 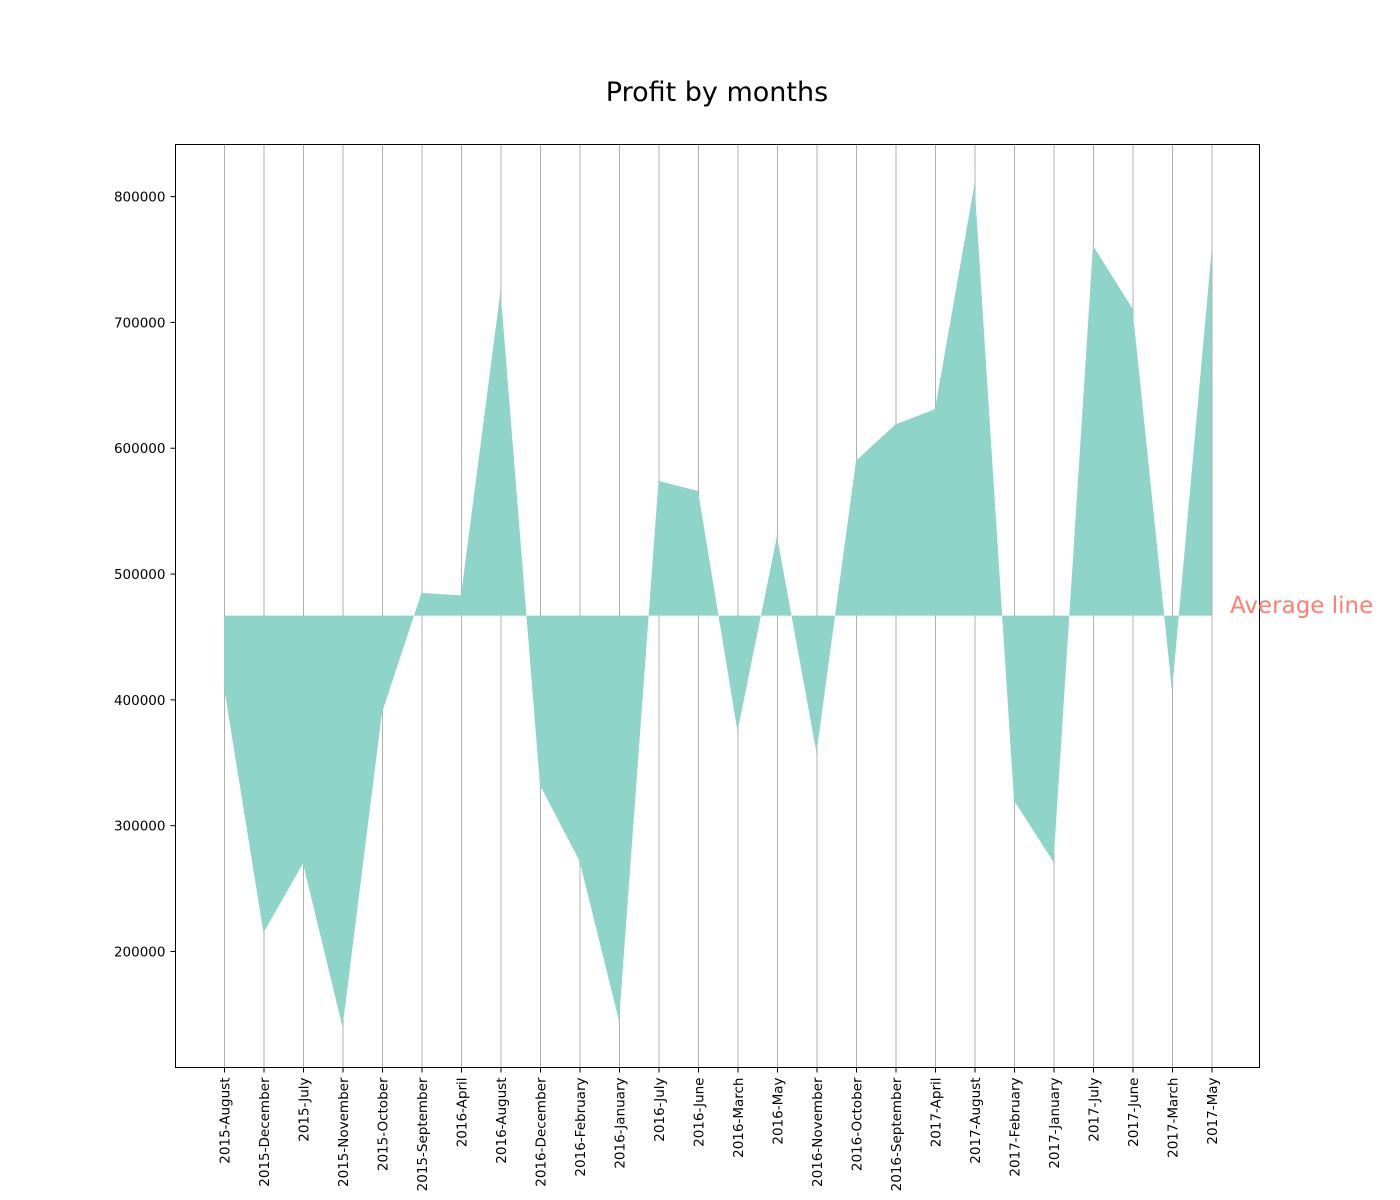 I want to click on x-tick-label: 2017-March, so click(x=1174, y=1118).